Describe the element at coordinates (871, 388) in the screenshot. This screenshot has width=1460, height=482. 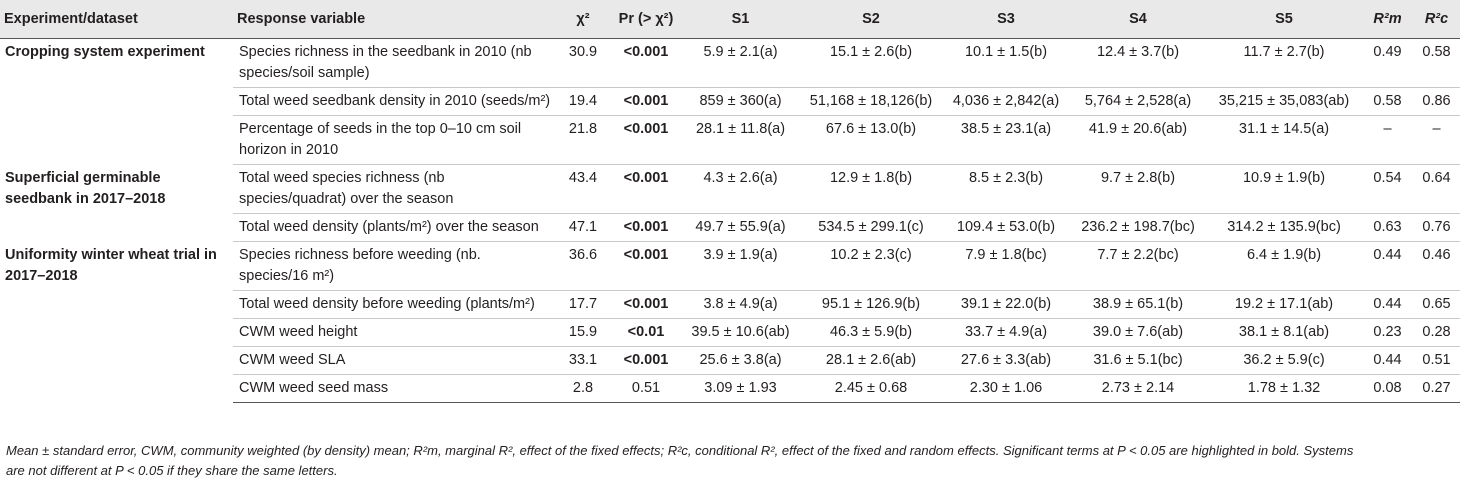
I see `cell-s2: 2.45 ± 0.68` at that location.